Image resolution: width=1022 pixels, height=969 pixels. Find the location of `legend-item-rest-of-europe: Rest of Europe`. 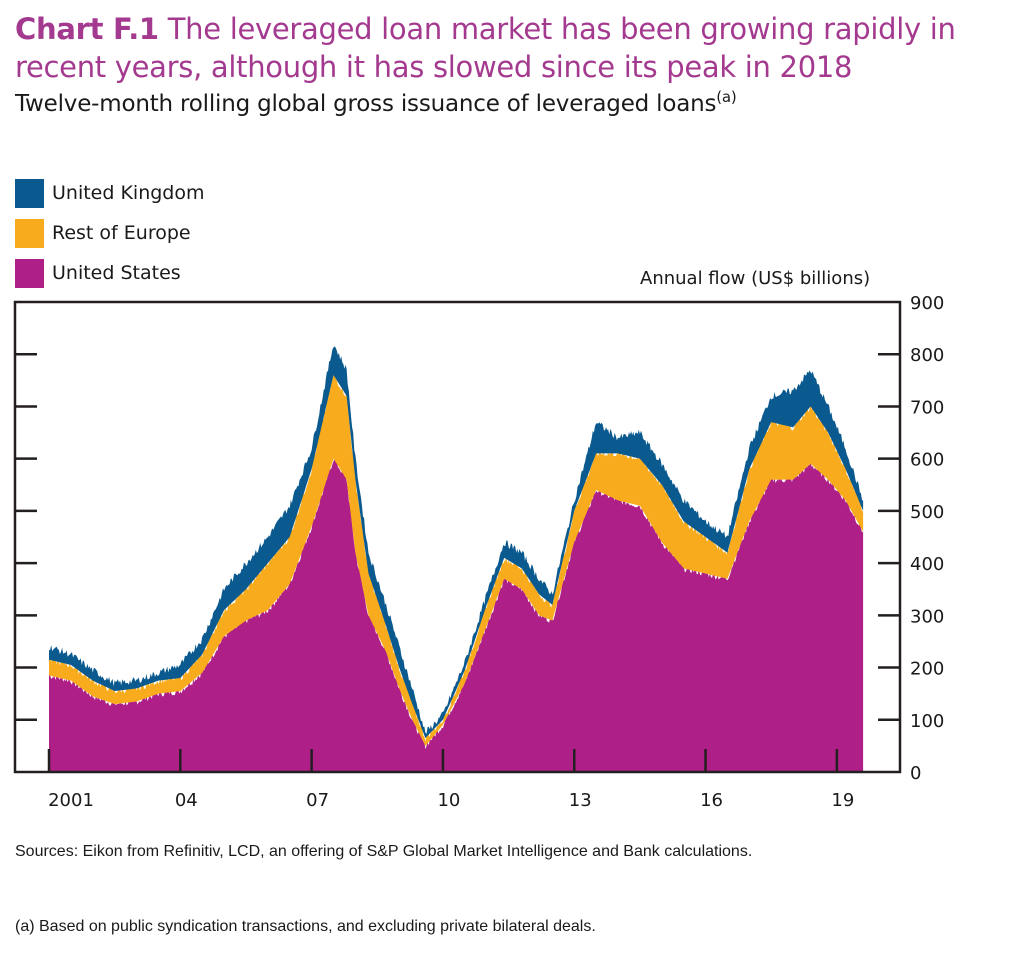

legend-item-rest-of-europe: Rest of Europe is located at coordinates (110, 233).